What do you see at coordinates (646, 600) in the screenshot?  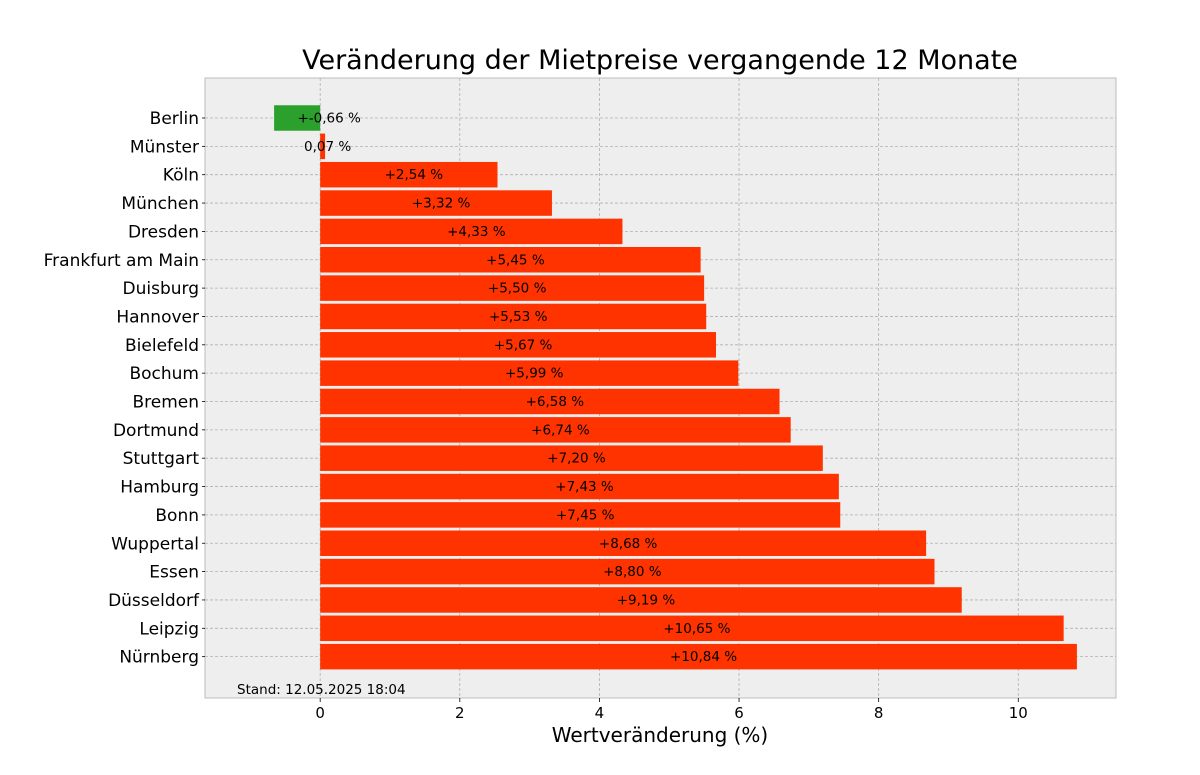 I see `bar-value-label: +9,19 %` at bounding box center [646, 600].